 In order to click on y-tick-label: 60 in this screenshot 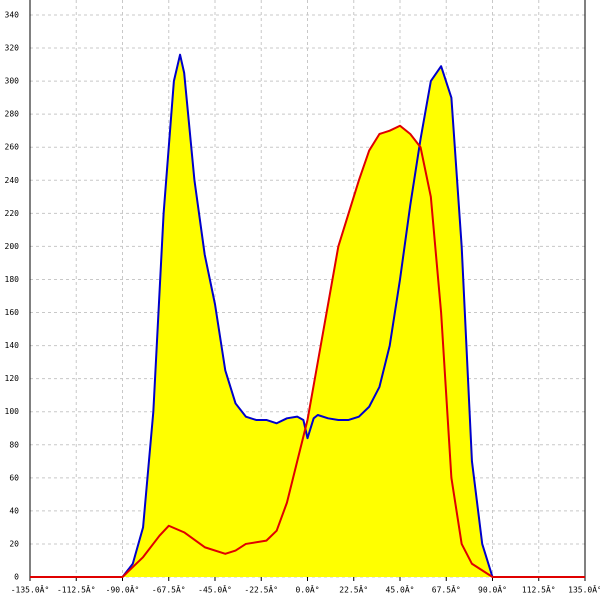, I will do `click(14, 477)`.